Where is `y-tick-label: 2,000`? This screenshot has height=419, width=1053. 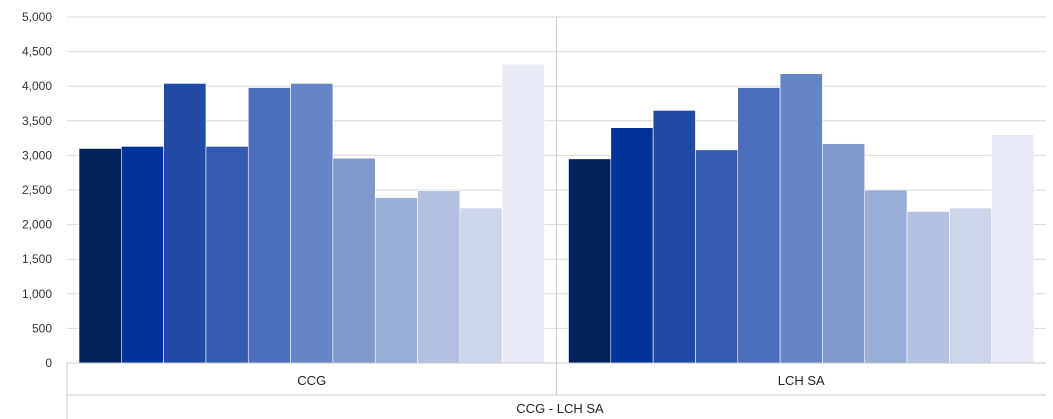
y-tick-label: 2,000 is located at coordinates (37, 225).